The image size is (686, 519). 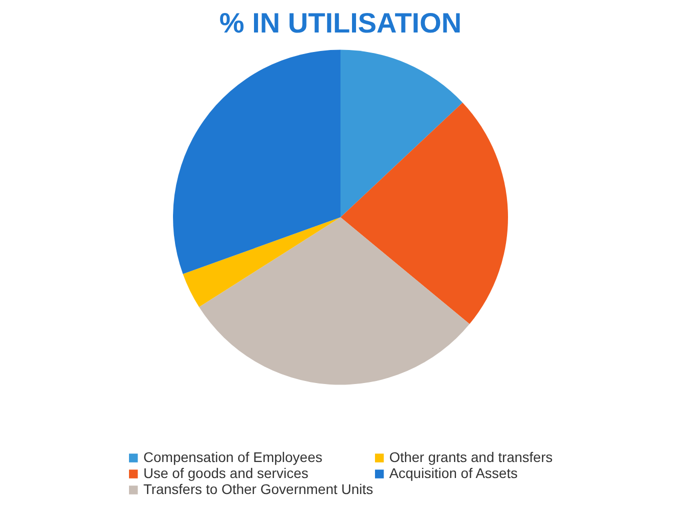 I want to click on legend-label: Use of goods and services, so click(x=225, y=473).